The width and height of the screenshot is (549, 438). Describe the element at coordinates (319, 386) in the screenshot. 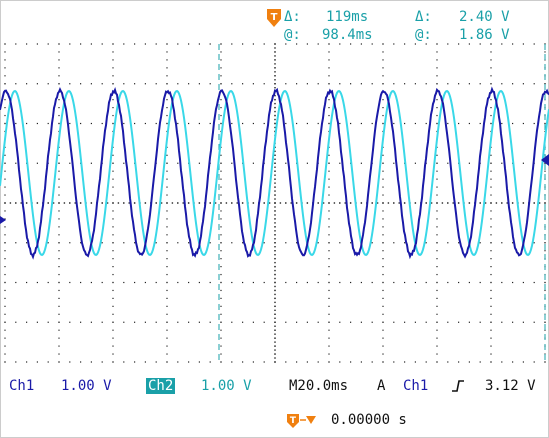

I see `timebase: M20.0ms` at that location.